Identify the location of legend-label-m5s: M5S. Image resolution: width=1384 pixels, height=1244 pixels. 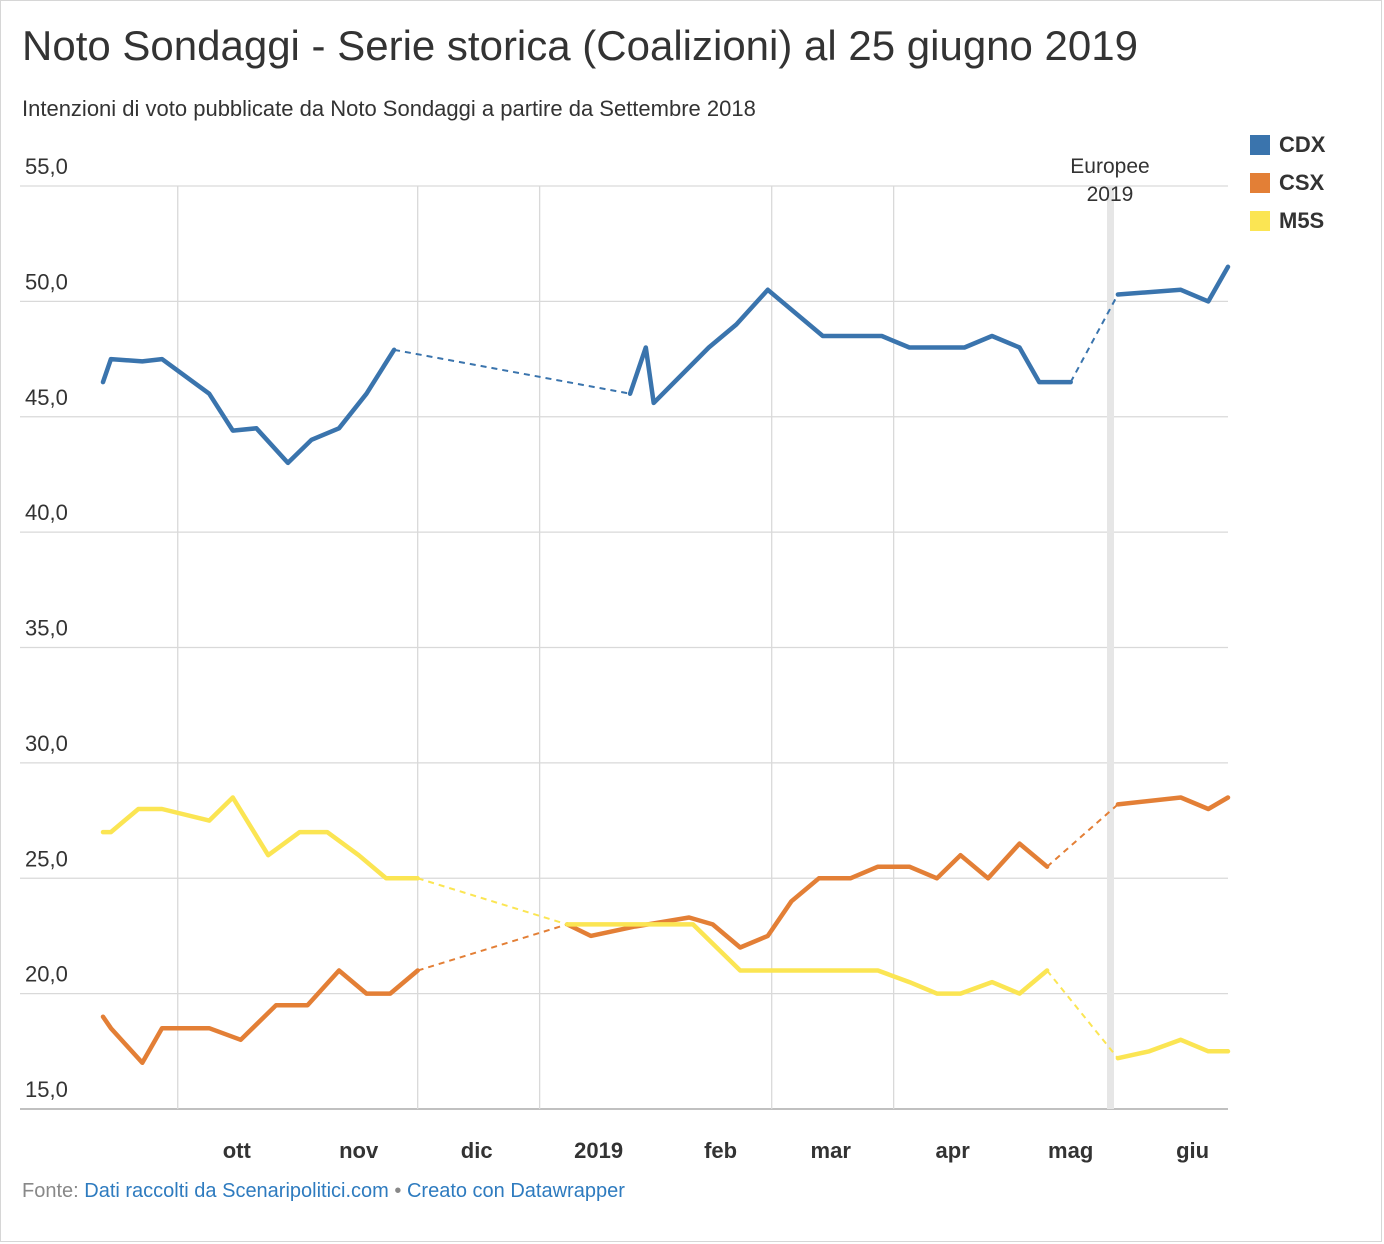
(1302, 220).